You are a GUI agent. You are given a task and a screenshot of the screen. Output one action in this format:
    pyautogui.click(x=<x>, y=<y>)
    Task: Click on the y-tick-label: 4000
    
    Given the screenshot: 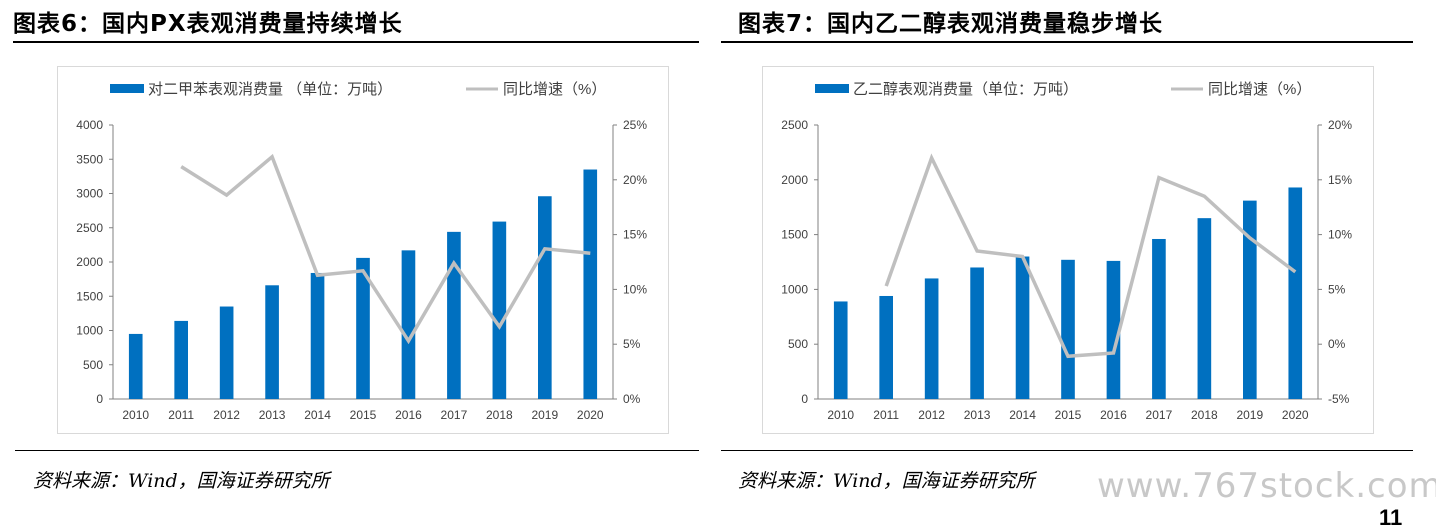 What is the action you would take?
    pyautogui.click(x=89, y=125)
    